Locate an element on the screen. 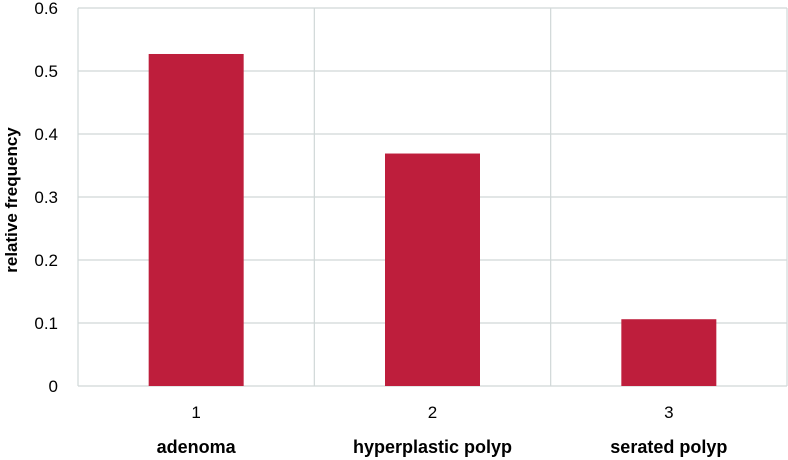 This screenshot has width=788, height=460. y-tick-label: 0.4 is located at coordinates (46, 134).